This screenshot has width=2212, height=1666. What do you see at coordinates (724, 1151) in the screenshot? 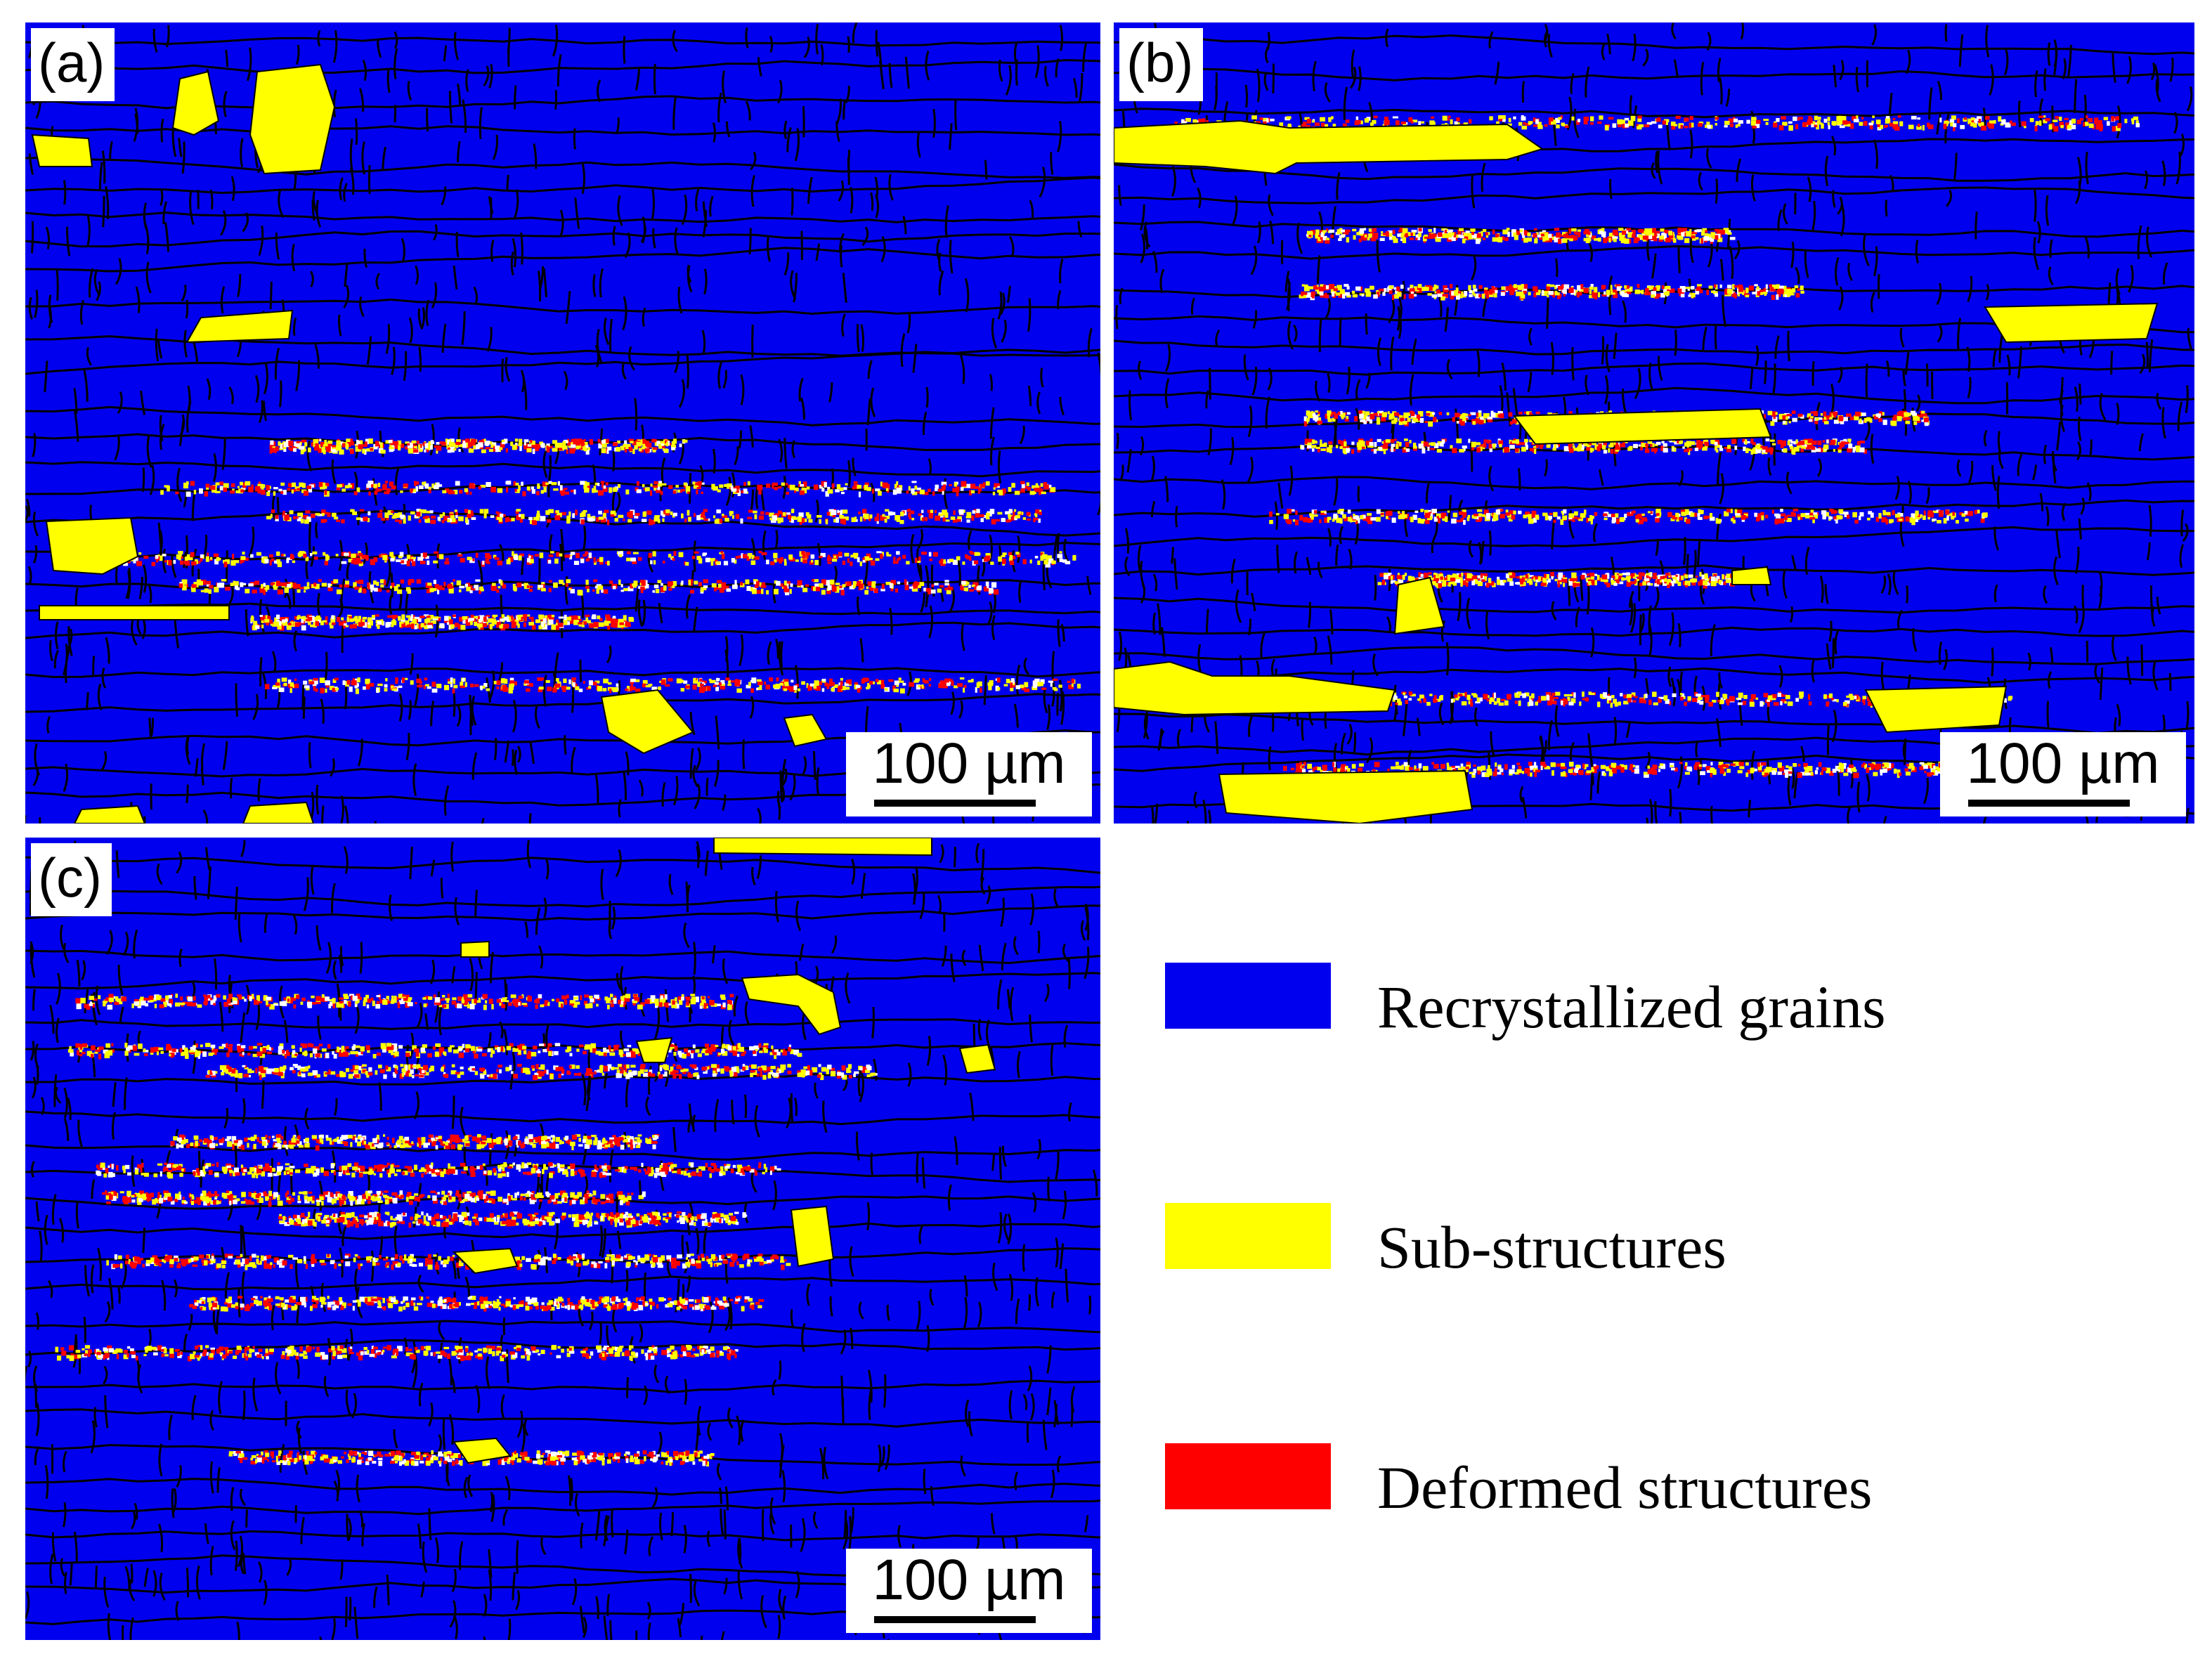
I see `sub-structure-regions` at bounding box center [724, 1151].